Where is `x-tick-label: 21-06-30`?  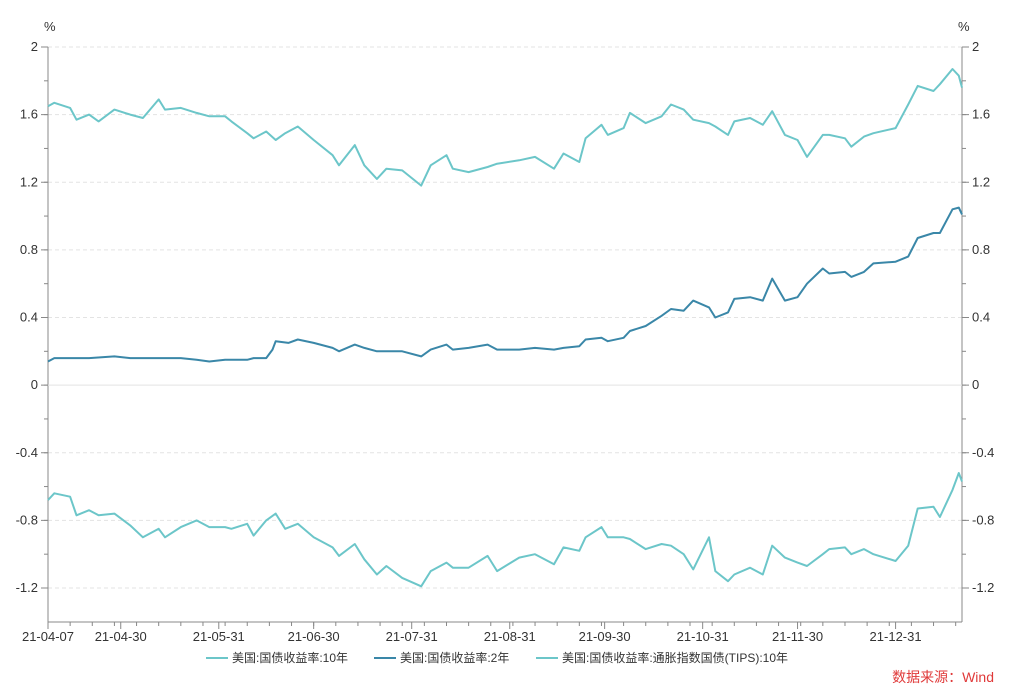
x-tick-label: 21-06-30 is located at coordinates (314, 636).